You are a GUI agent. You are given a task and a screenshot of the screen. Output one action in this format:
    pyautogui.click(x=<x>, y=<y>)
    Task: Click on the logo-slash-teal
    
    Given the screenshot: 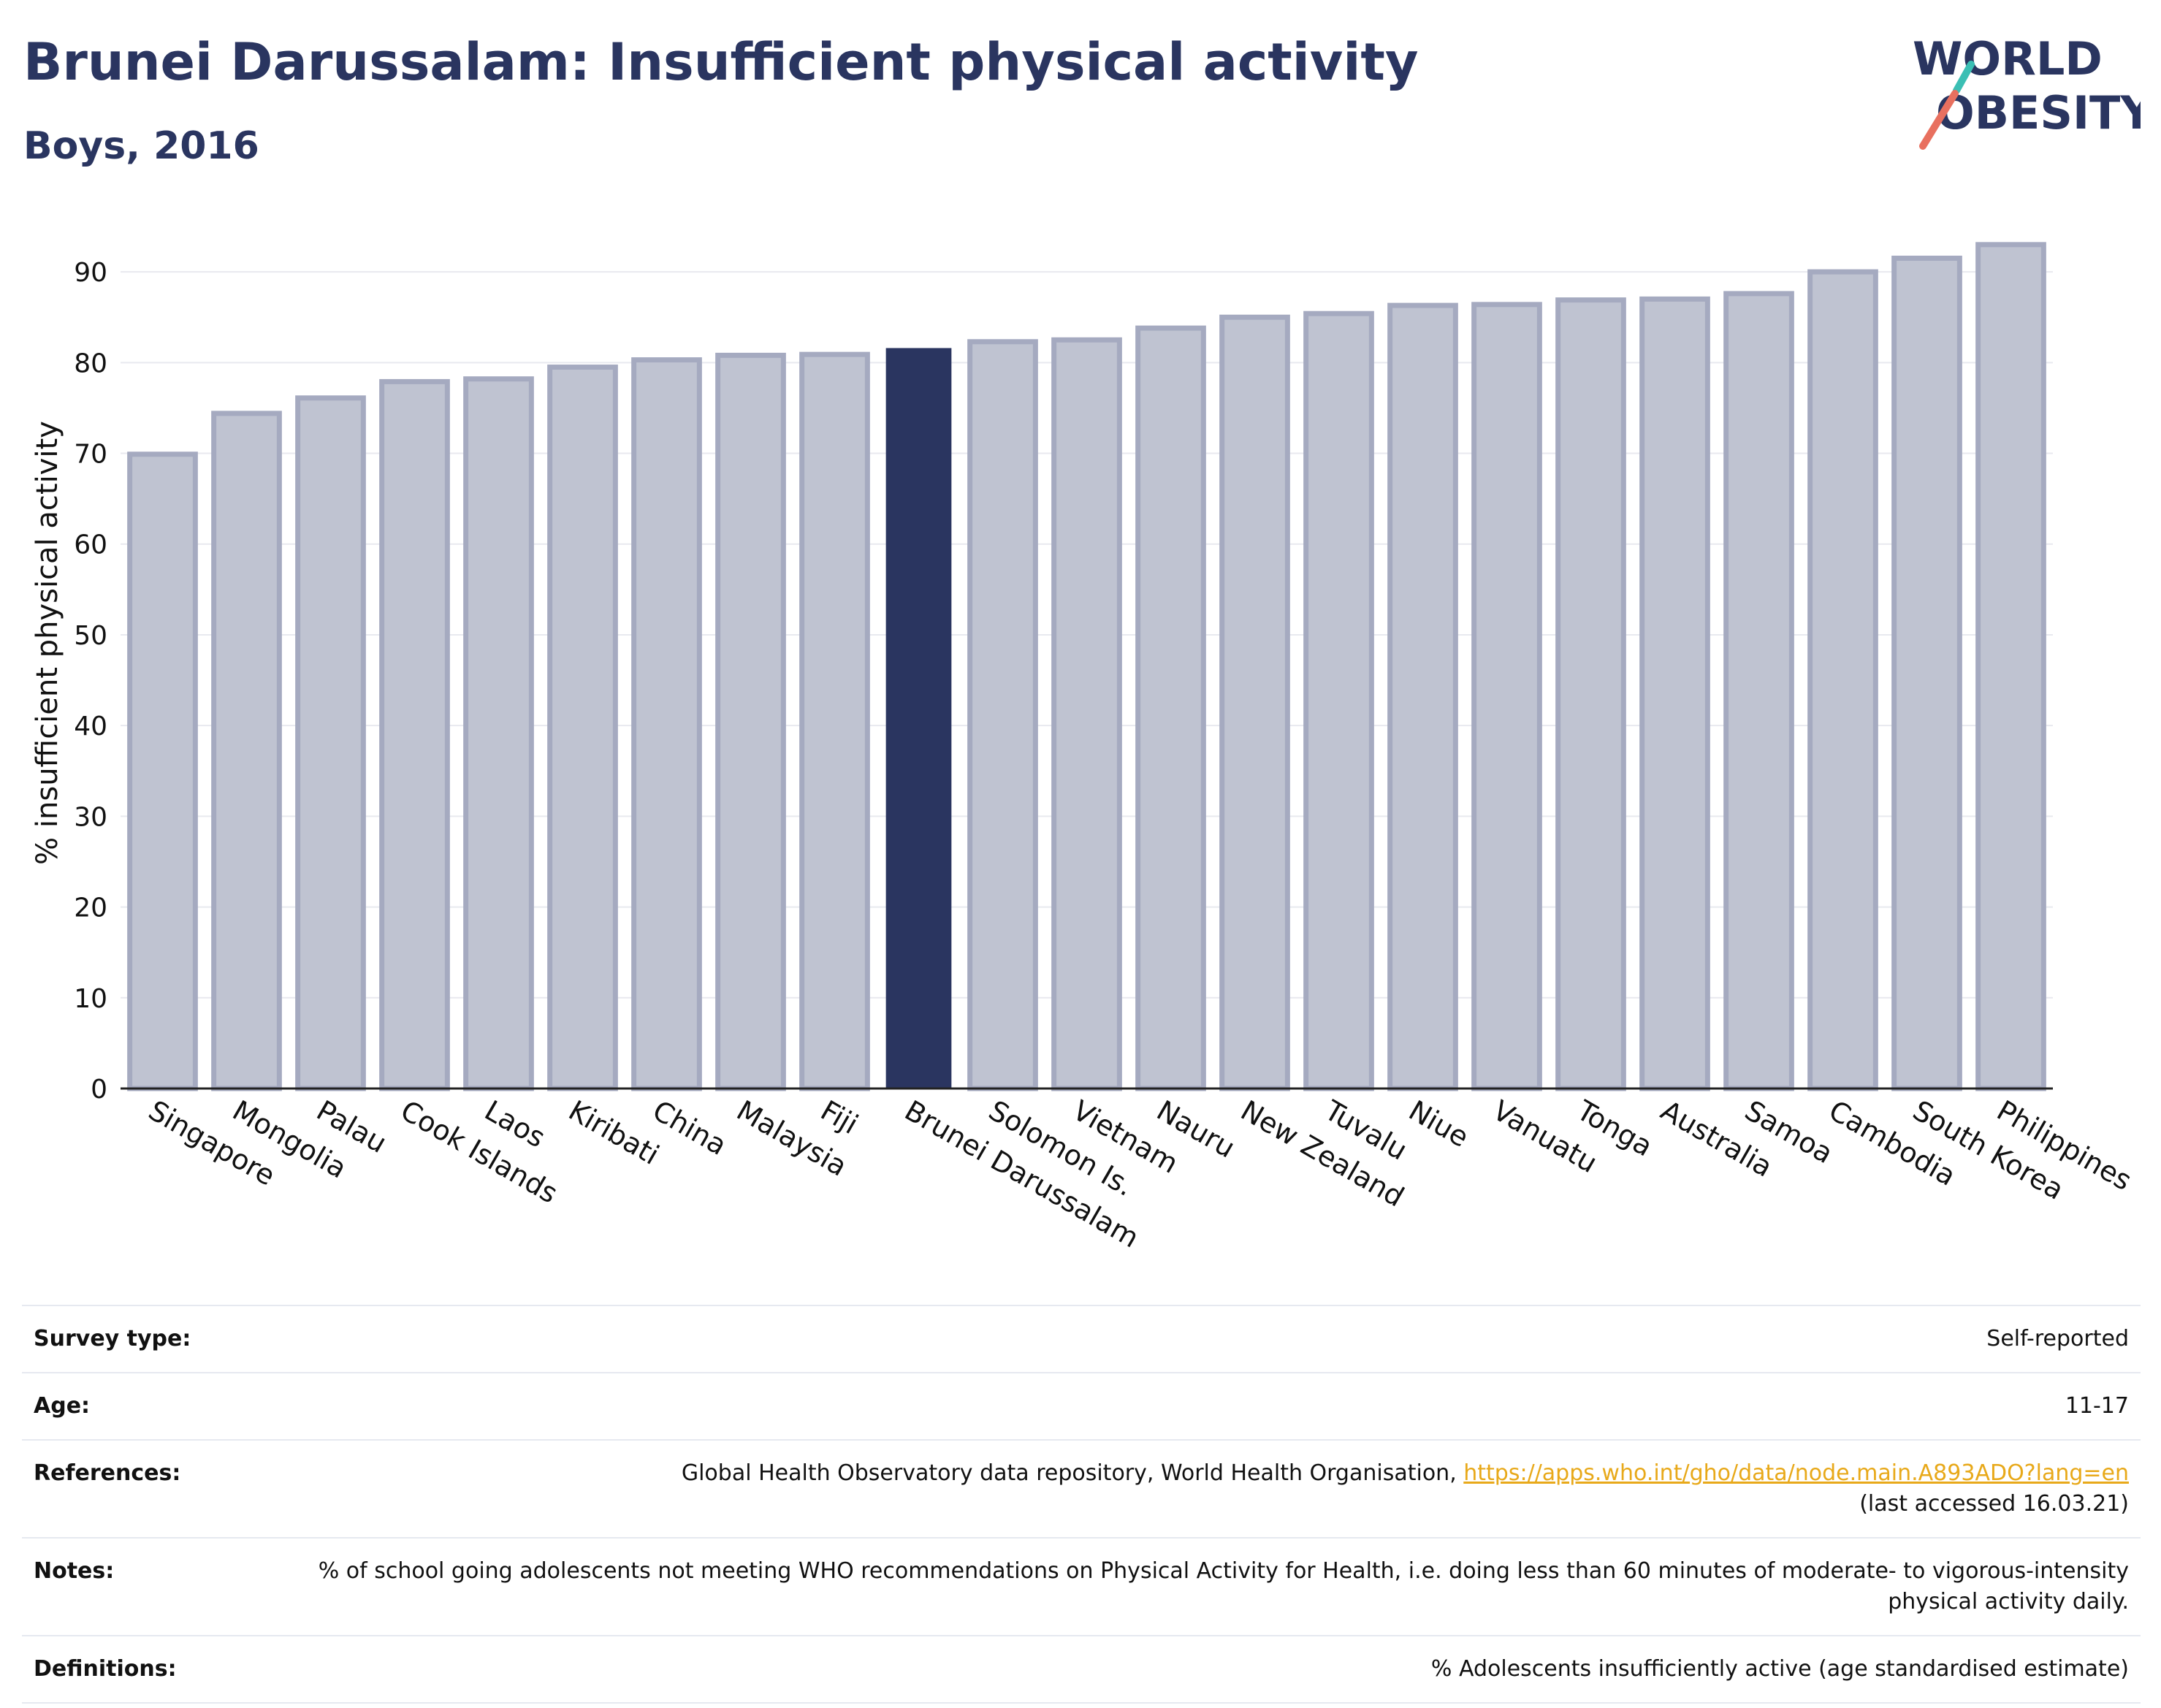 What is the action you would take?
    pyautogui.click(x=1964, y=77)
    